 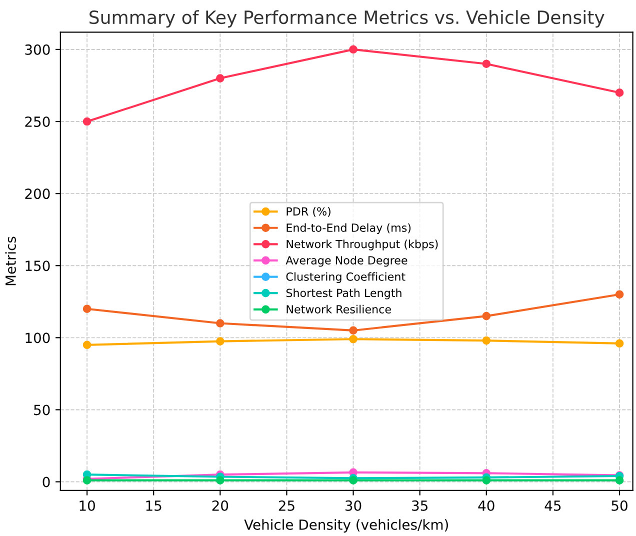 I want to click on y-tick-label: 250, so click(x=37, y=121).